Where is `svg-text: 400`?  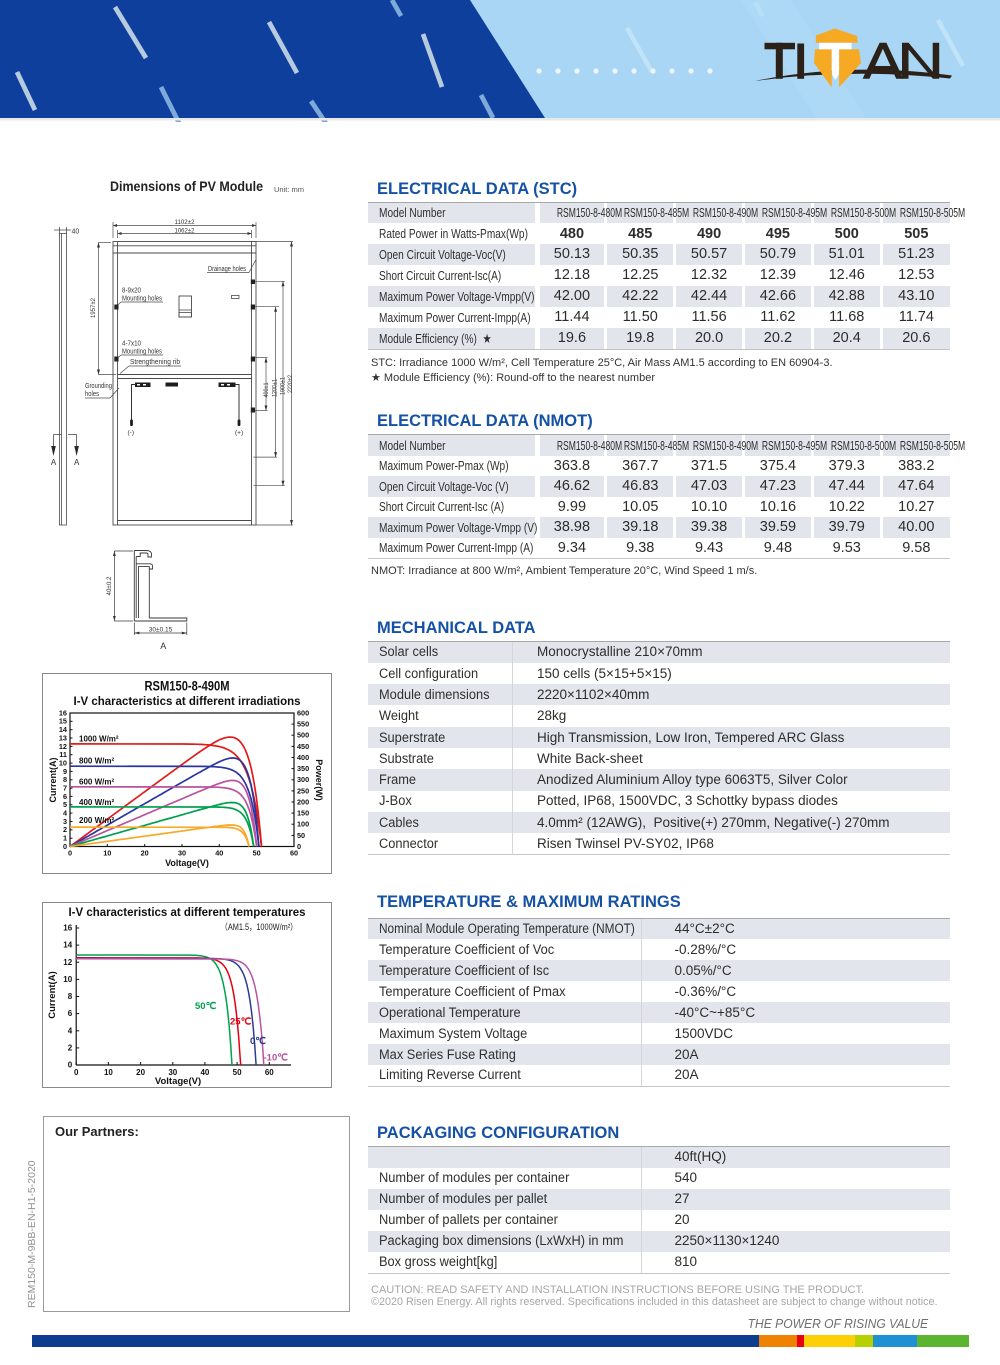
svg-text: 400 is located at coordinates (303, 757).